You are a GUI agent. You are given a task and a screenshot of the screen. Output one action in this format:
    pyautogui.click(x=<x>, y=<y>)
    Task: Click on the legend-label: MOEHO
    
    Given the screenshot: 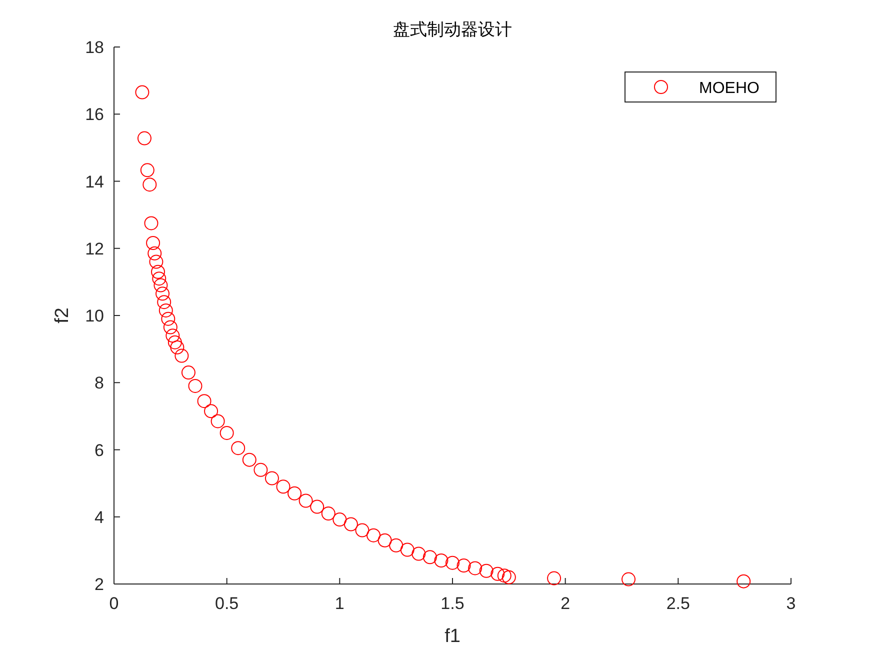 What is the action you would take?
    pyautogui.click(x=729, y=88)
    